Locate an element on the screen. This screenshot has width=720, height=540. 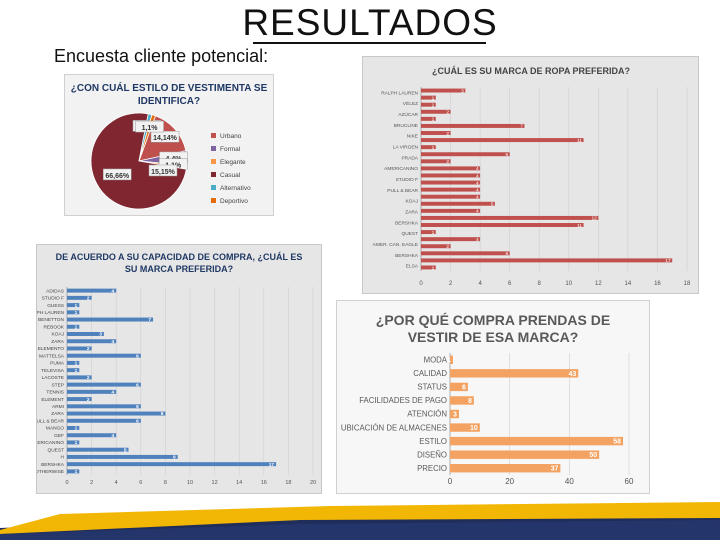
bar-value-label: 58 is located at coordinates (617, 442).